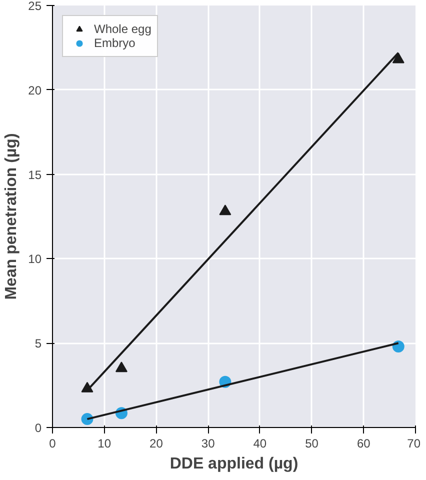 The image size is (426, 480). I want to click on x-tick-label: 50, so click(312, 443).